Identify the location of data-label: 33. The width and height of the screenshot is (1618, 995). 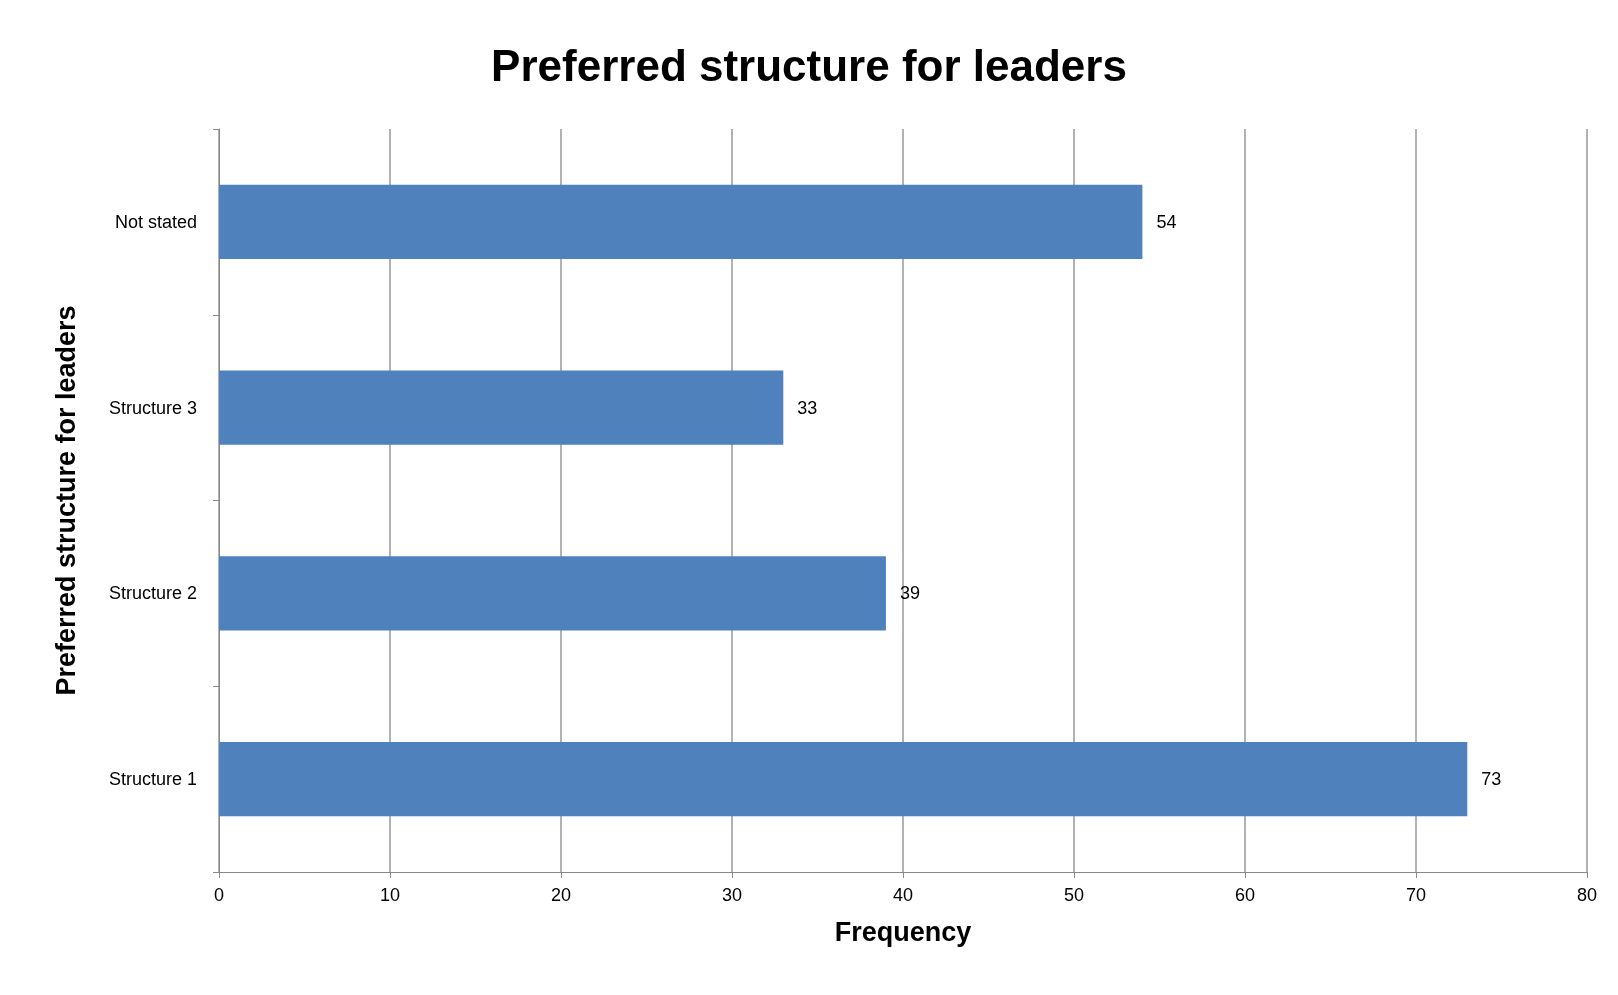
(807, 407).